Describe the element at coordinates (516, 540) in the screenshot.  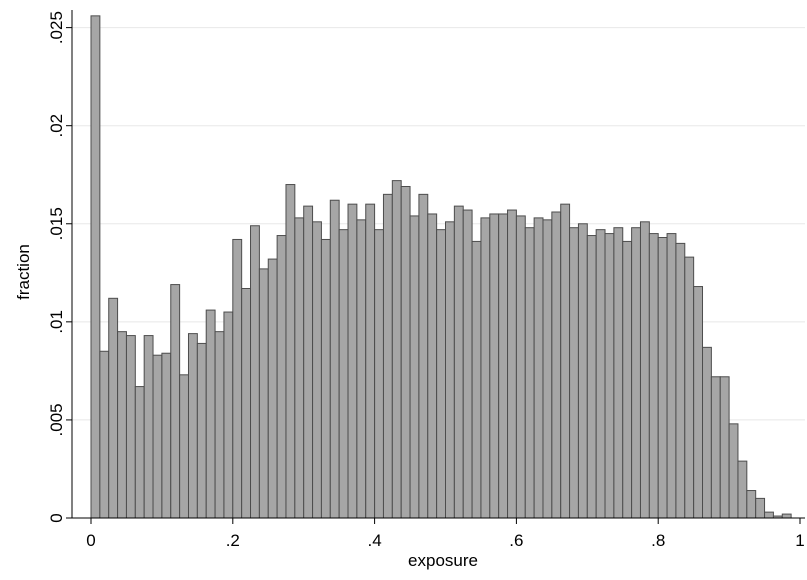
I see `x-tick-label: .6` at that location.